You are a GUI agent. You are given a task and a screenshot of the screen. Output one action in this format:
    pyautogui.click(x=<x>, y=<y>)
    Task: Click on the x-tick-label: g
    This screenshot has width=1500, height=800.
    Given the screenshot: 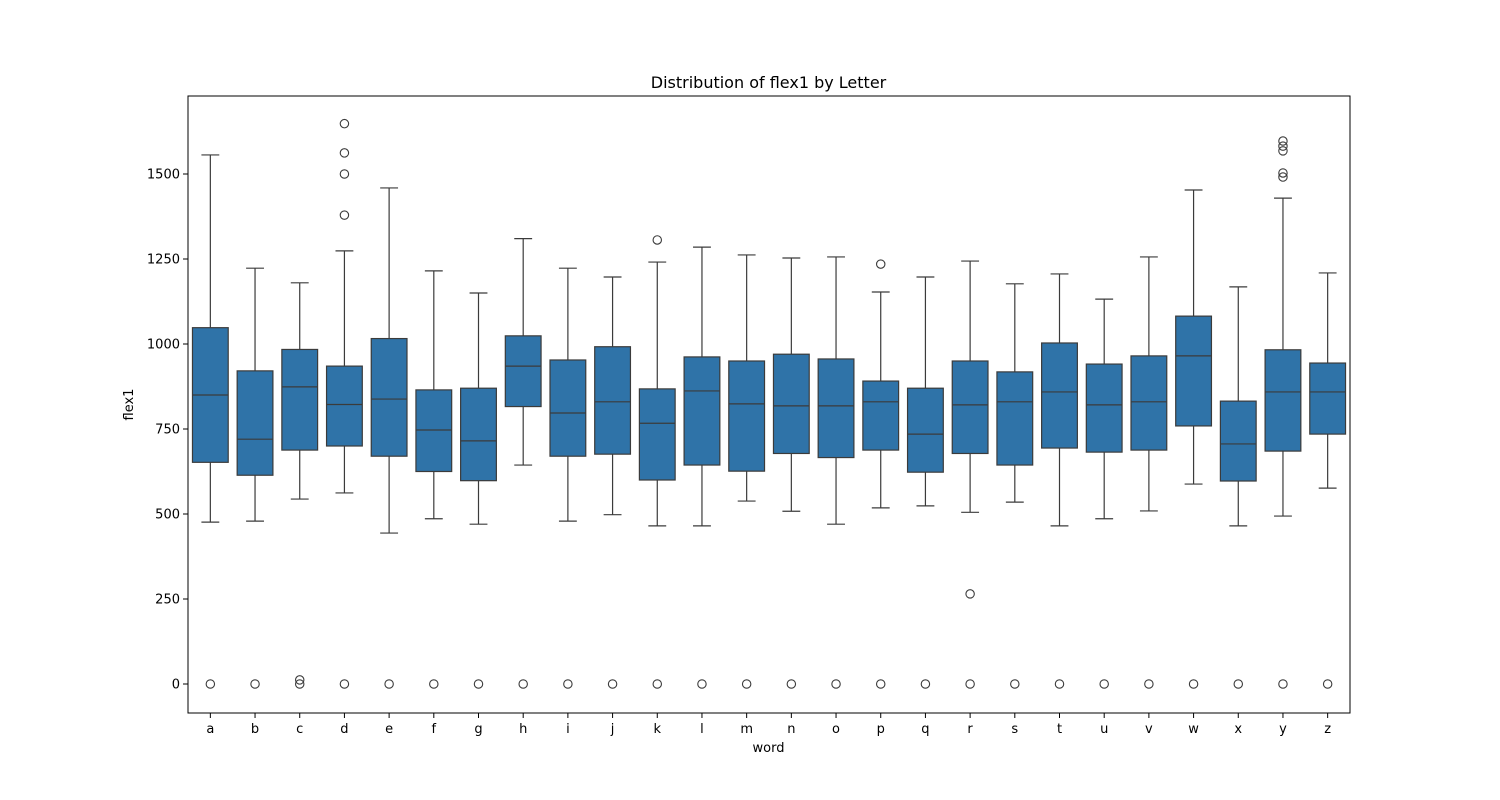 What is the action you would take?
    pyautogui.click(x=478, y=729)
    